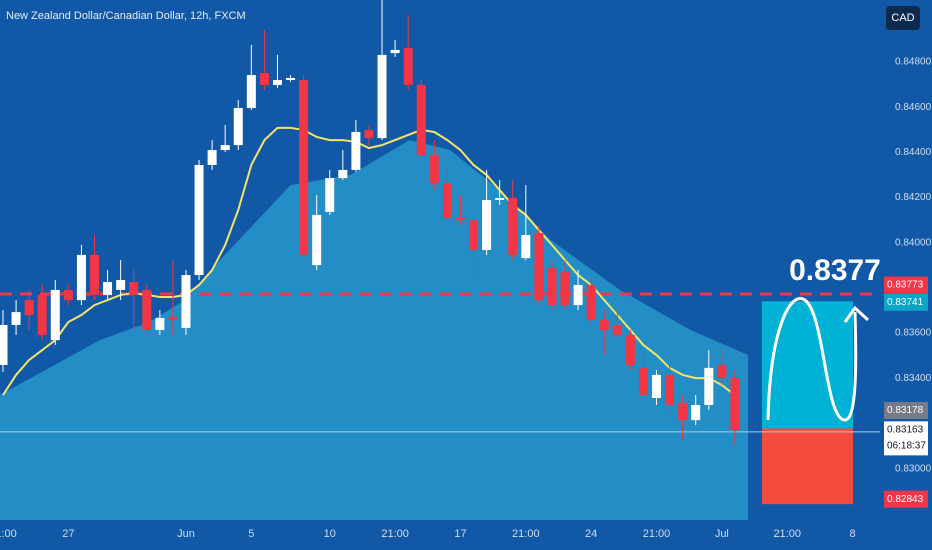 This screenshot has height=550, width=932. I want to click on y-tick-label: 0.84400, so click(913, 152).